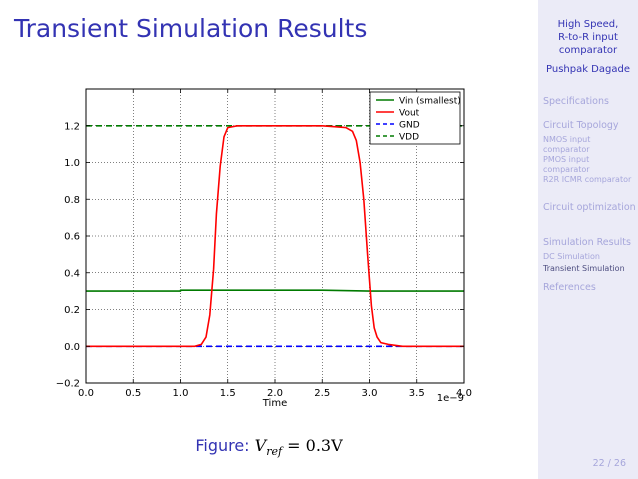 Image resolution: width=638 pixels, height=479 pixels. Describe the element at coordinates (576, 101) in the screenshot. I see `sidebar-item-specifications: Specifications` at that location.